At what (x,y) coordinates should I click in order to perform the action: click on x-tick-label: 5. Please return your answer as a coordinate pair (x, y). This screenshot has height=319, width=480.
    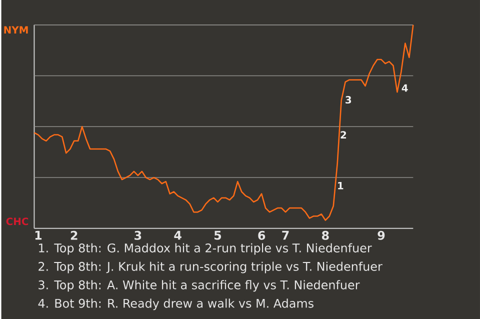
    Looking at the image, I should click on (218, 235).